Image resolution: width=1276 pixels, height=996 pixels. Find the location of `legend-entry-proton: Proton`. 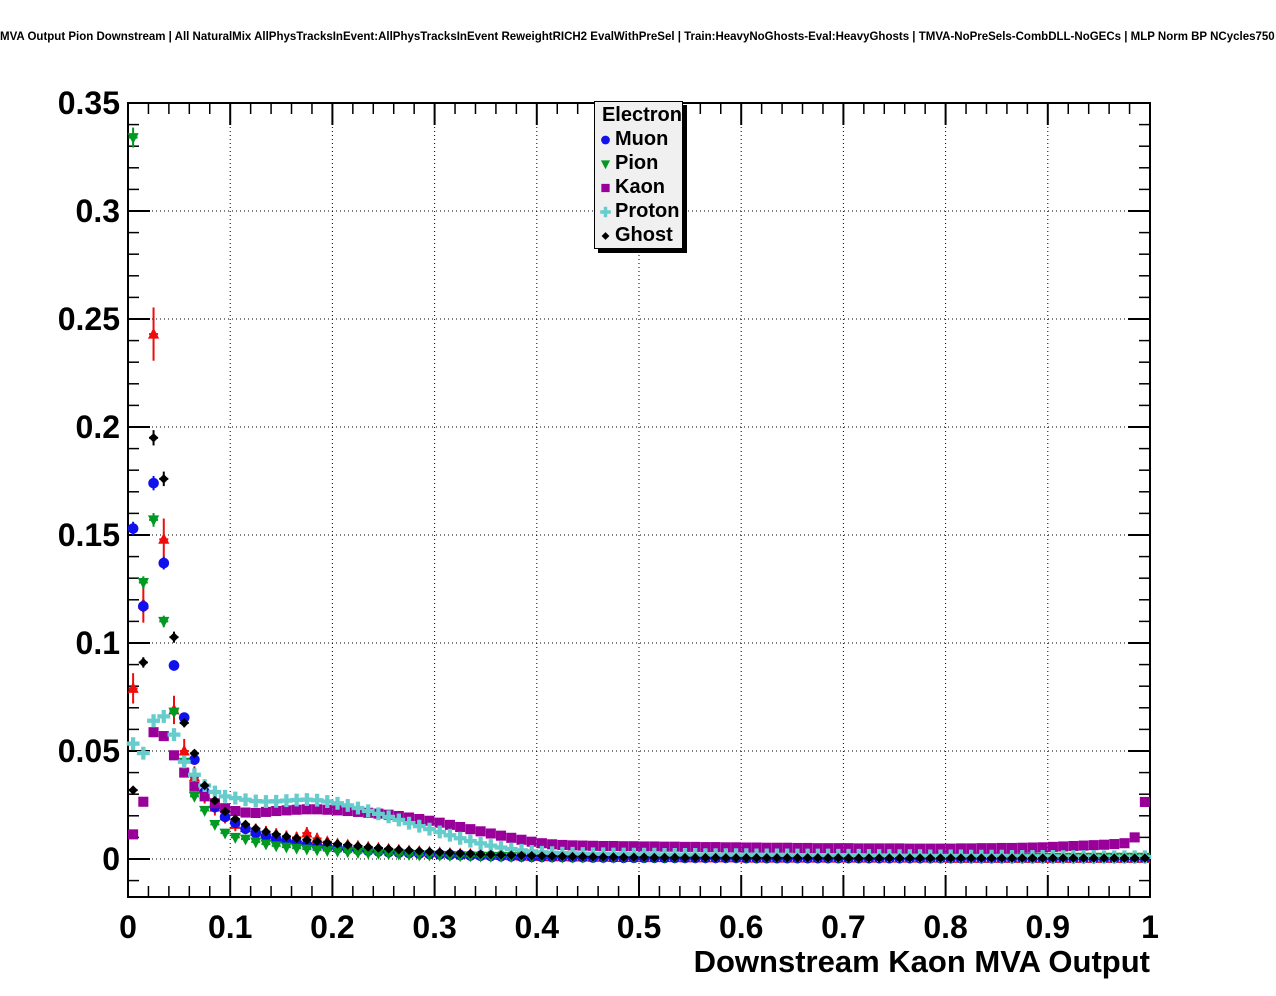

legend-entry-proton: Proton is located at coordinates (640, 211).